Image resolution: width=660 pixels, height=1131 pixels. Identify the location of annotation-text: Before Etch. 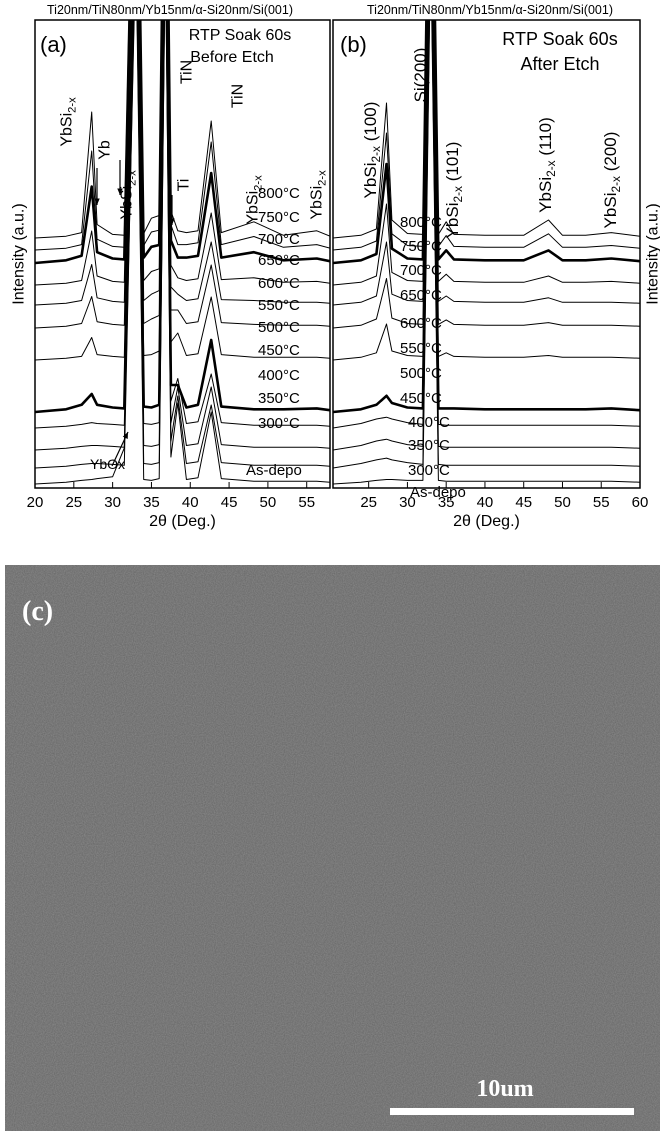
(232, 57).